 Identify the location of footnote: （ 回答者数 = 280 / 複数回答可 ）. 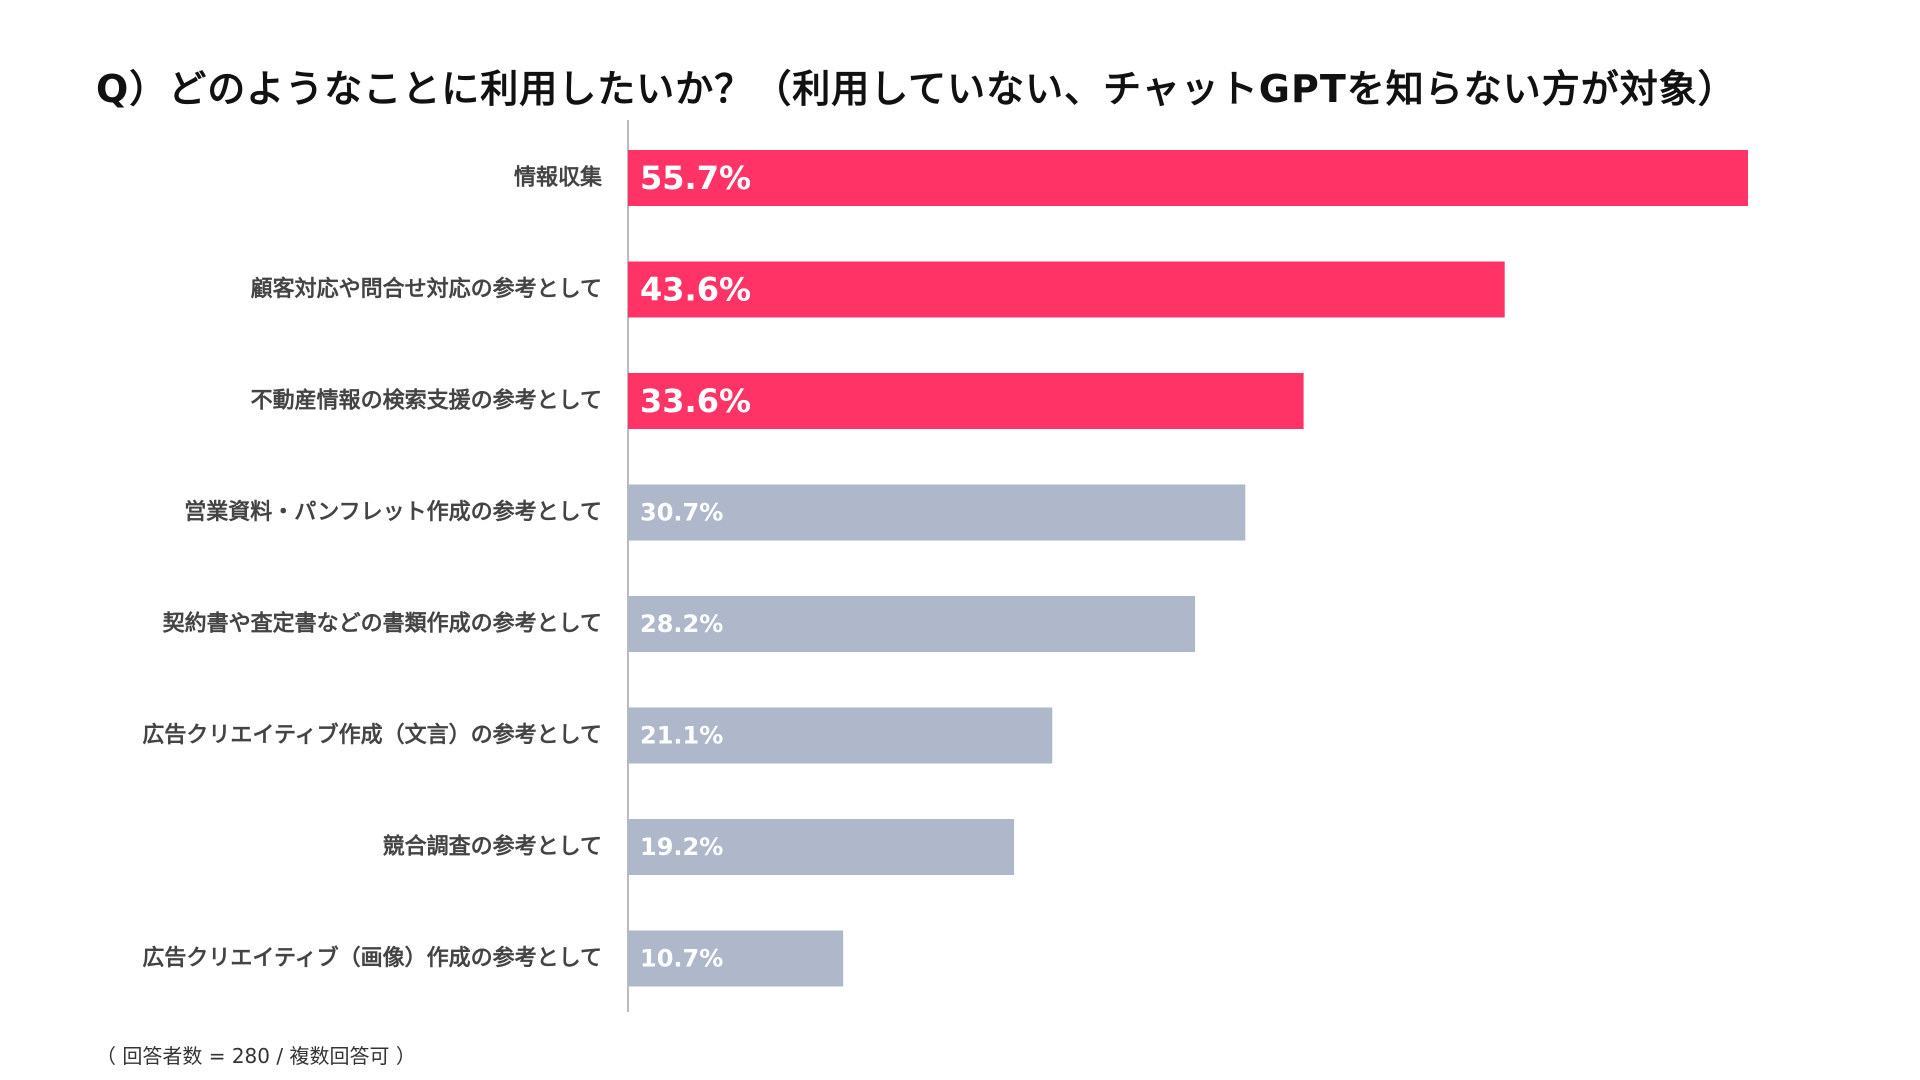
(256, 1056).